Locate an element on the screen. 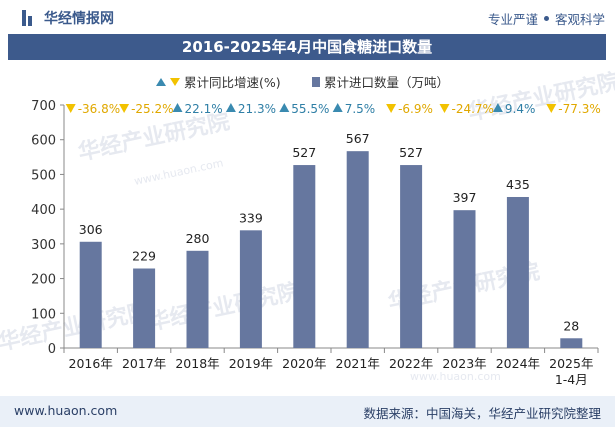 This screenshot has width=615, height=427. x-tick-label: 2023年 is located at coordinates (464, 363).